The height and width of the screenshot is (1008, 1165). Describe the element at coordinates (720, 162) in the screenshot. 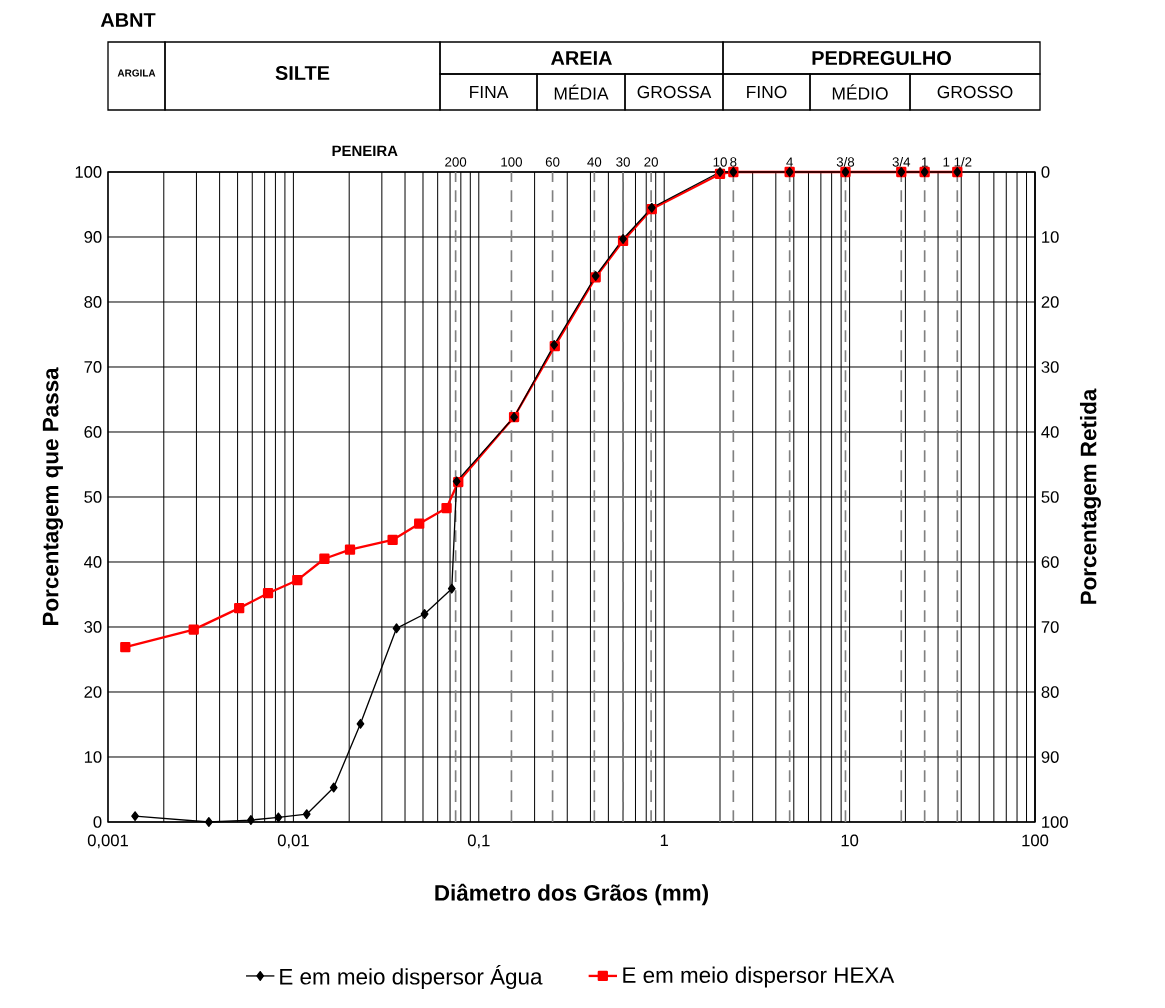

I see `annotation: 10` at that location.